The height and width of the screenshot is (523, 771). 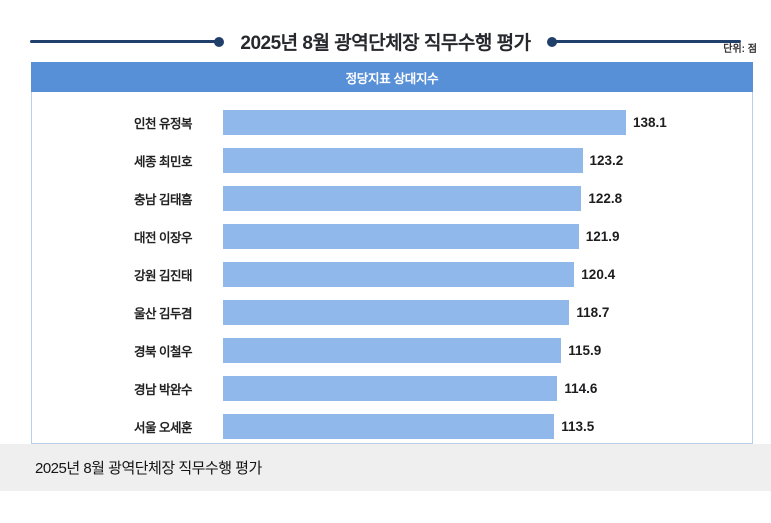 I want to click on bar-value-label: 115.9, so click(x=585, y=350).